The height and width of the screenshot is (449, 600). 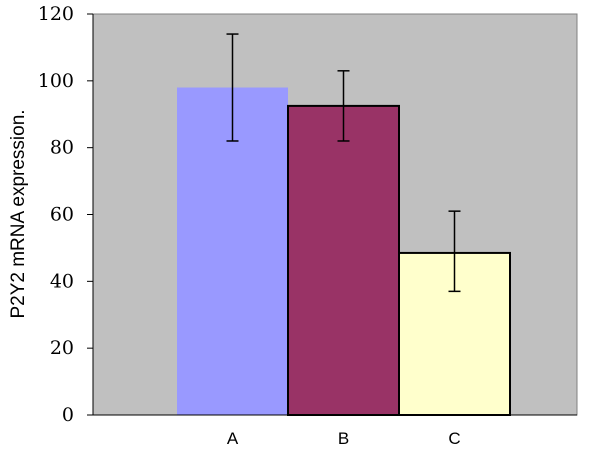 What do you see at coordinates (62, 148) in the screenshot?
I see `y-tick-label: 80` at bounding box center [62, 148].